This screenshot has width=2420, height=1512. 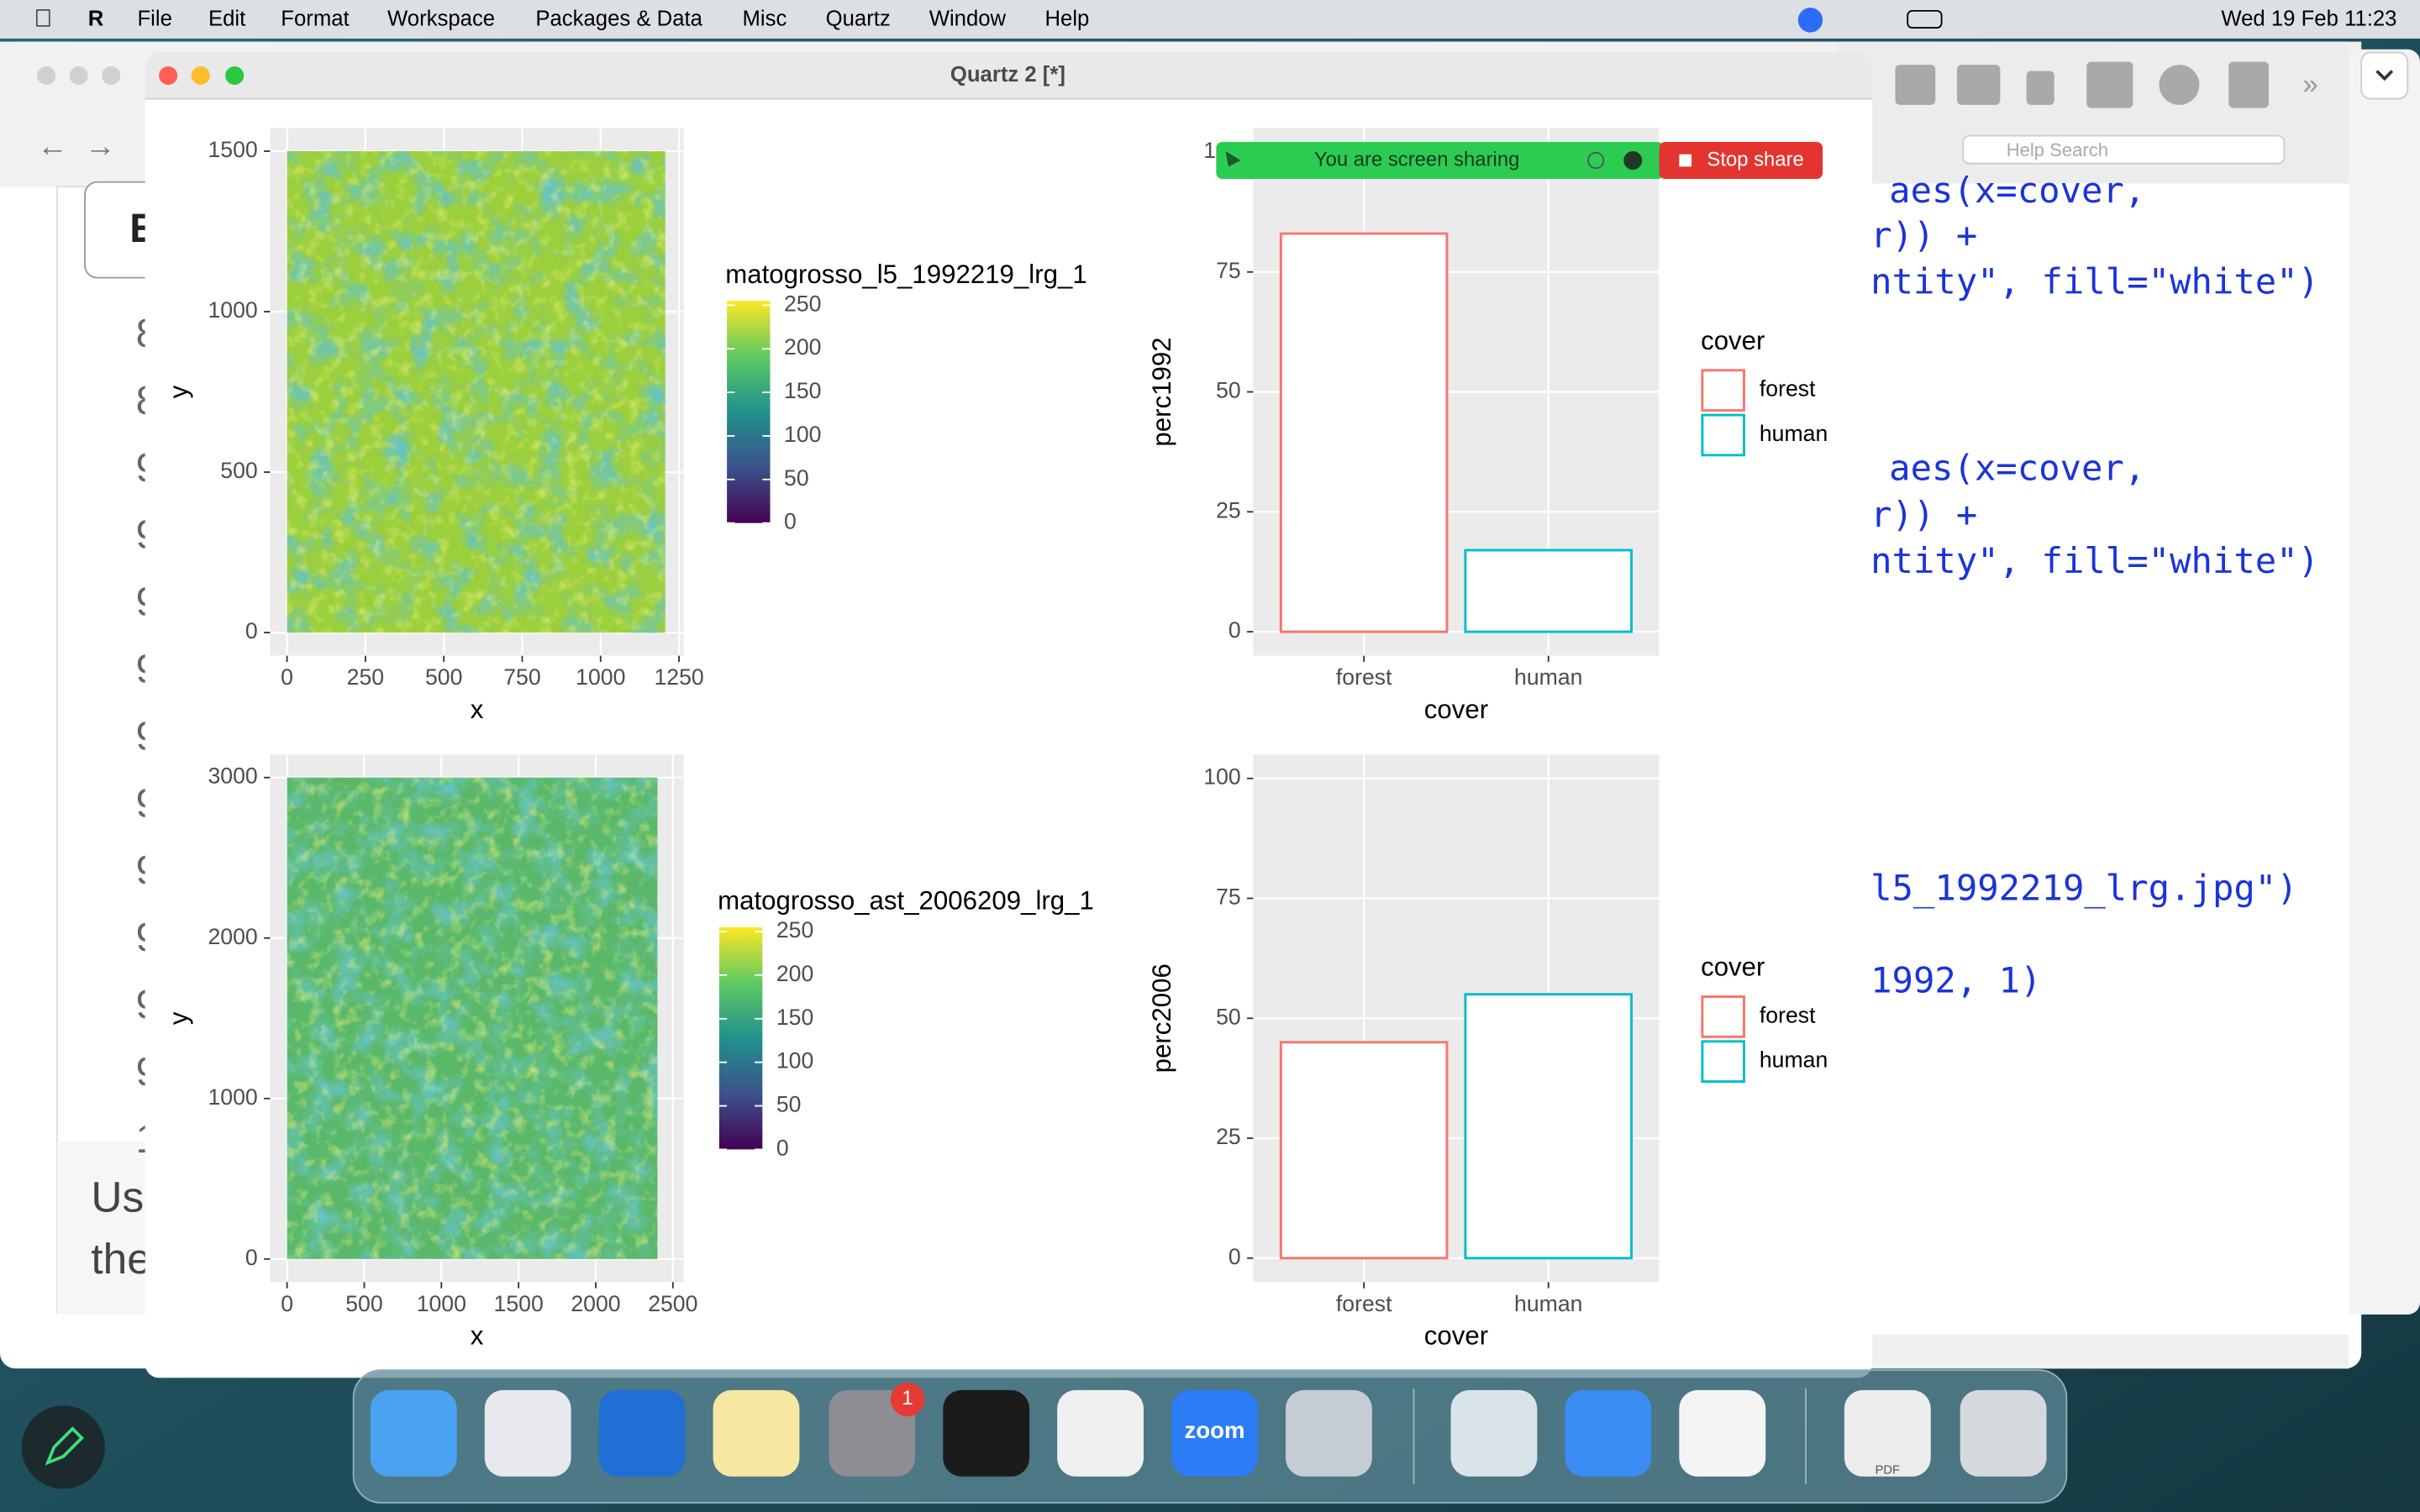 What do you see at coordinates (235, 76) in the screenshot?
I see `zoom-button` at bounding box center [235, 76].